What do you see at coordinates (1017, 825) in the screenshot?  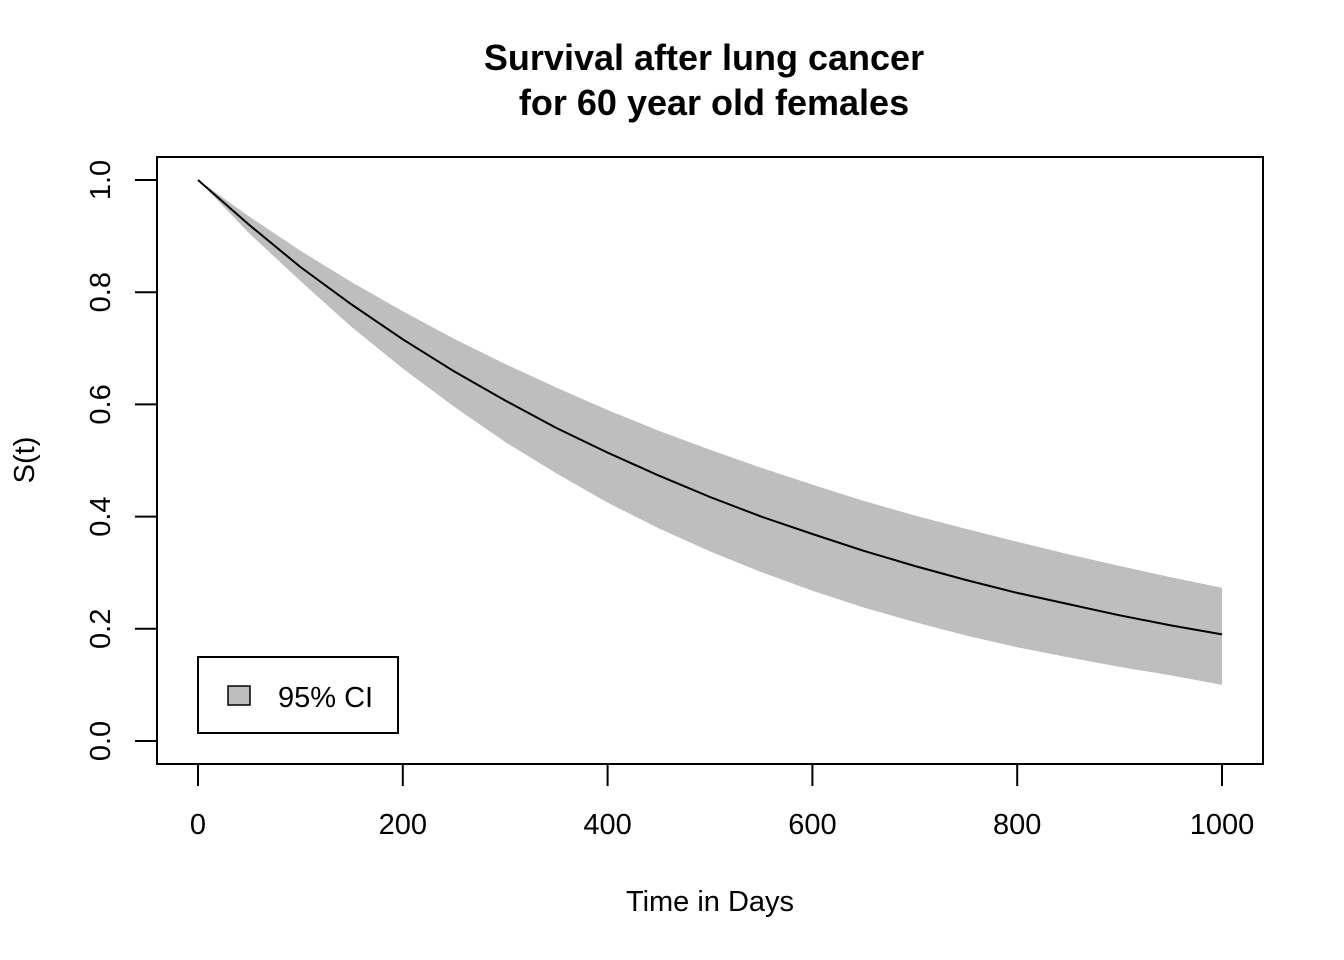 I see `x-tick-label: 800` at bounding box center [1017, 825].